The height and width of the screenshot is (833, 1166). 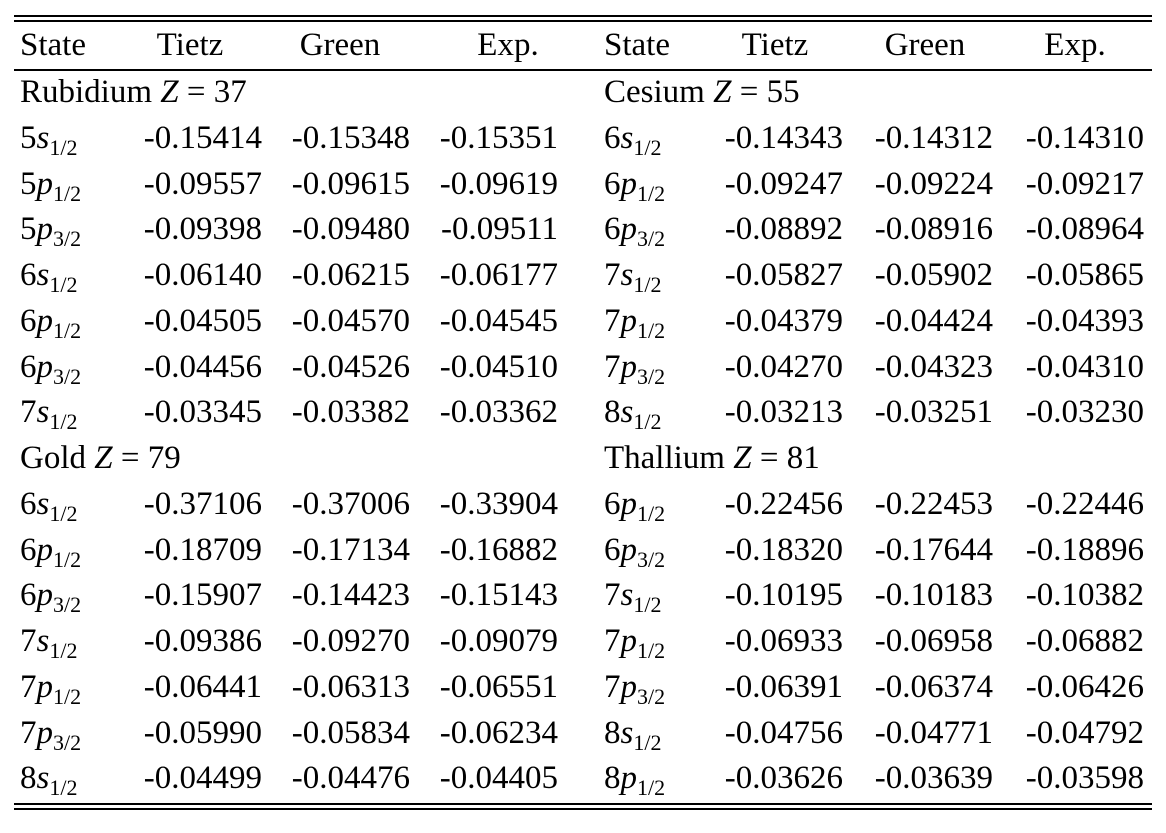 I want to click on energy-value: -0.06551, so click(x=498, y=686).